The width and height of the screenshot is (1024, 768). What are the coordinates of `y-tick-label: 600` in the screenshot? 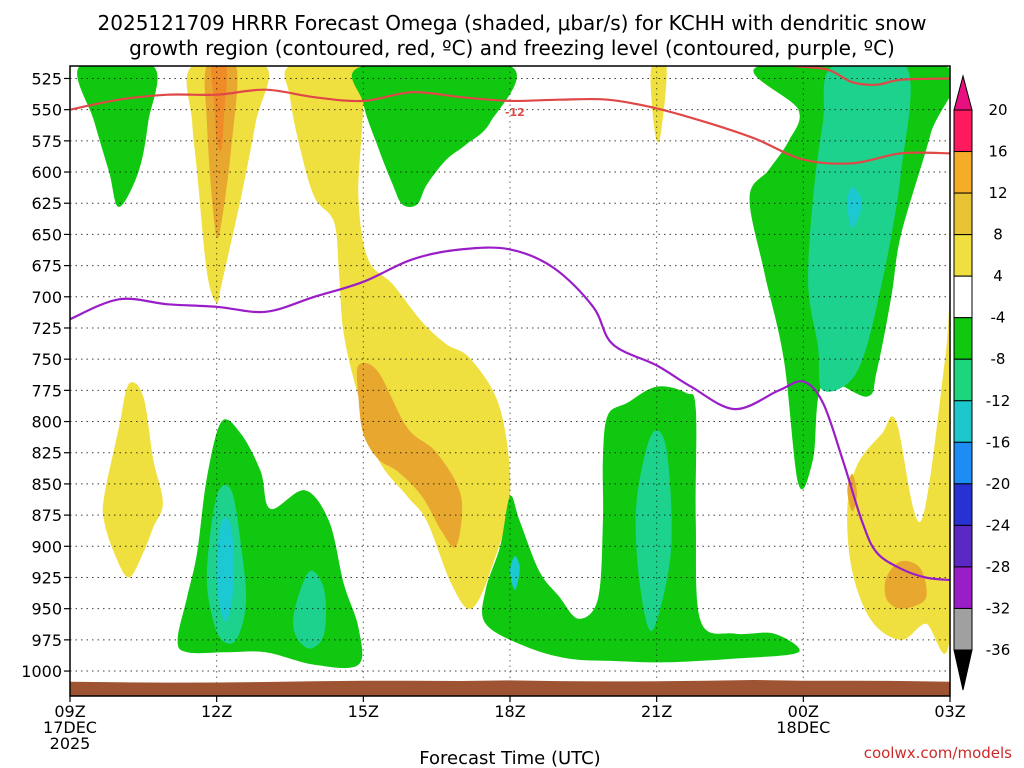 It's located at (46, 172).